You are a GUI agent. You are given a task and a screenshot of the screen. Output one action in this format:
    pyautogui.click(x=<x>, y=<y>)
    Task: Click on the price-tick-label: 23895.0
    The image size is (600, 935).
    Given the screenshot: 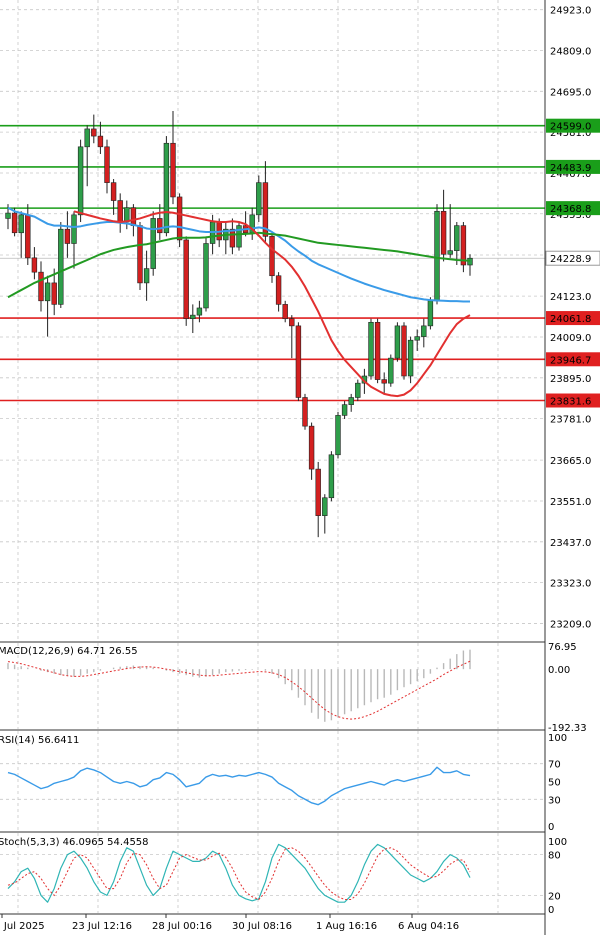 What is the action you would take?
    pyautogui.click(x=570, y=379)
    